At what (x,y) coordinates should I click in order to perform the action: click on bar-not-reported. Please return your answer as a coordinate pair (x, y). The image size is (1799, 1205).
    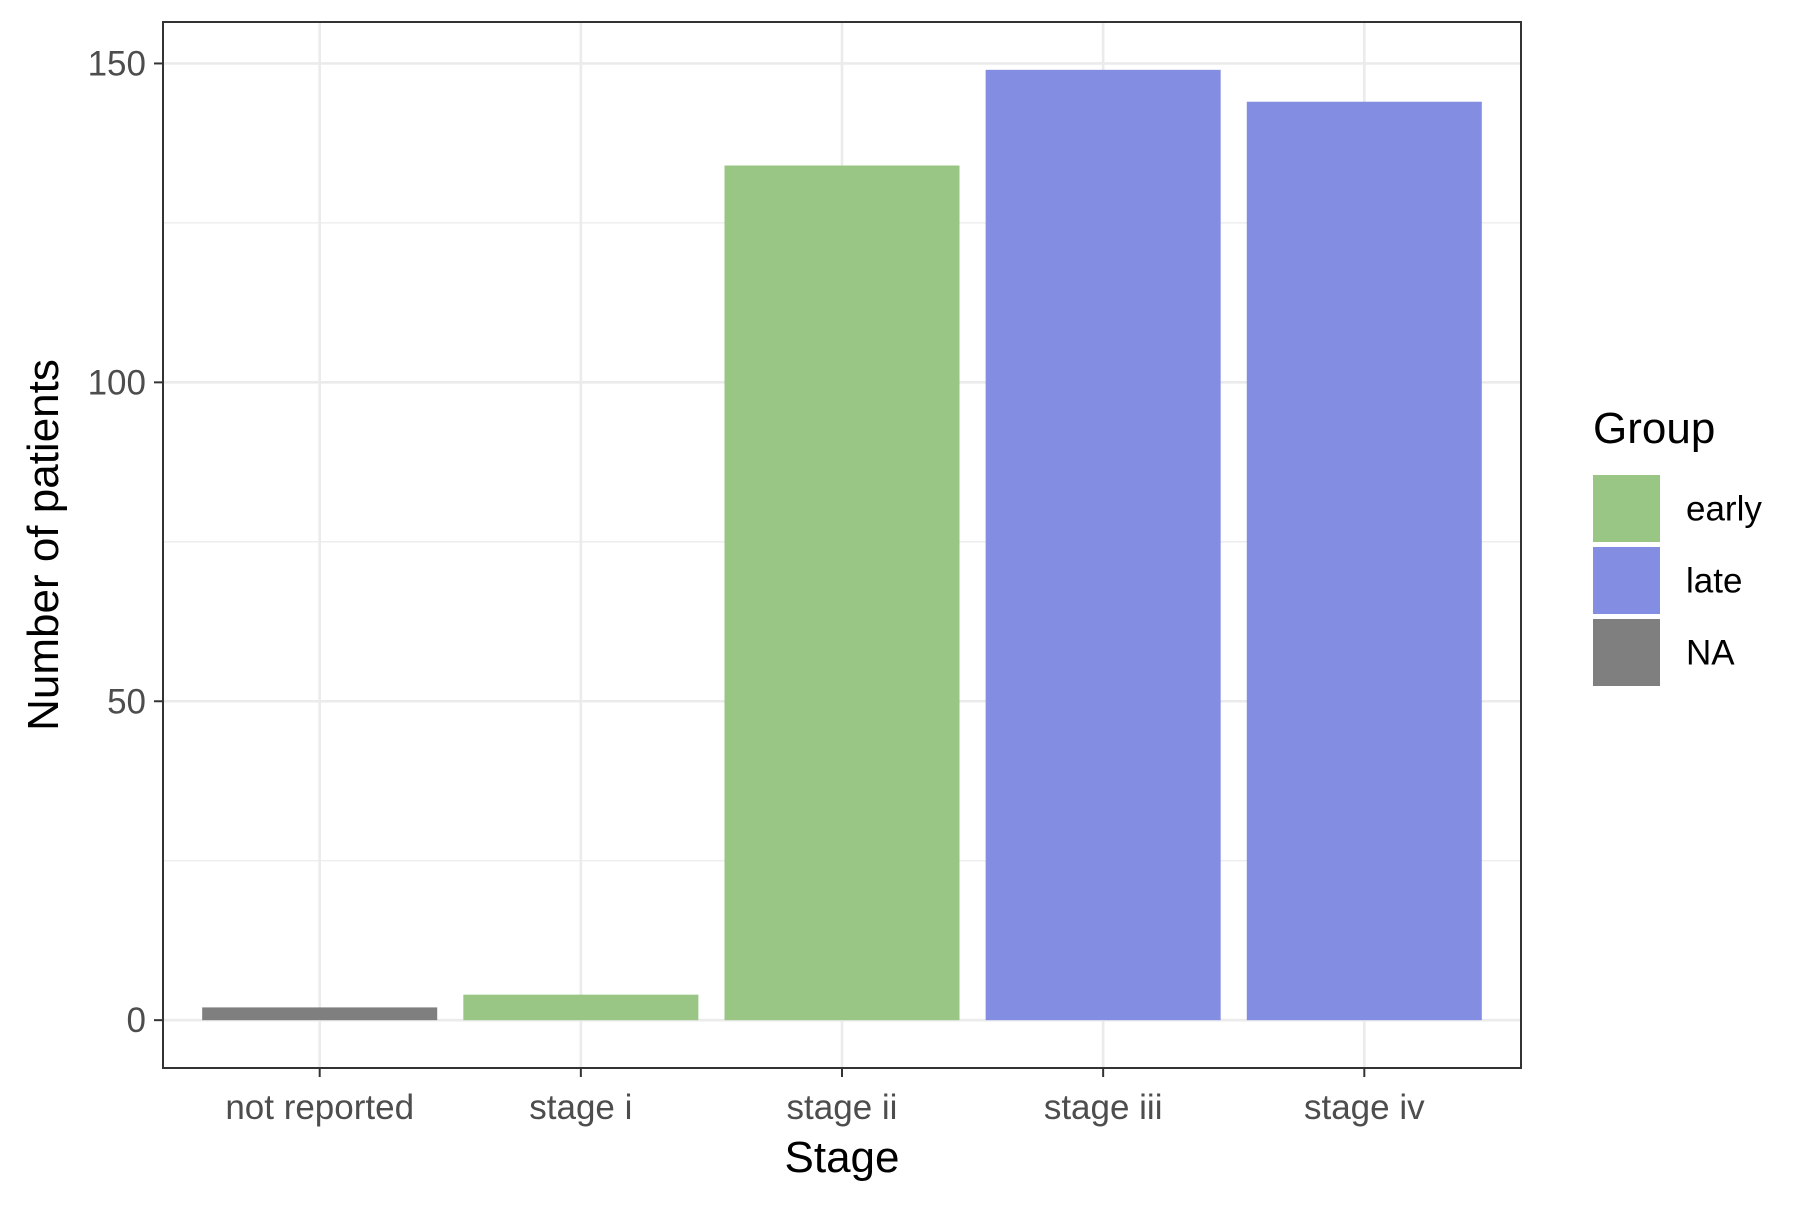
    Looking at the image, I should click on (320, 1014).